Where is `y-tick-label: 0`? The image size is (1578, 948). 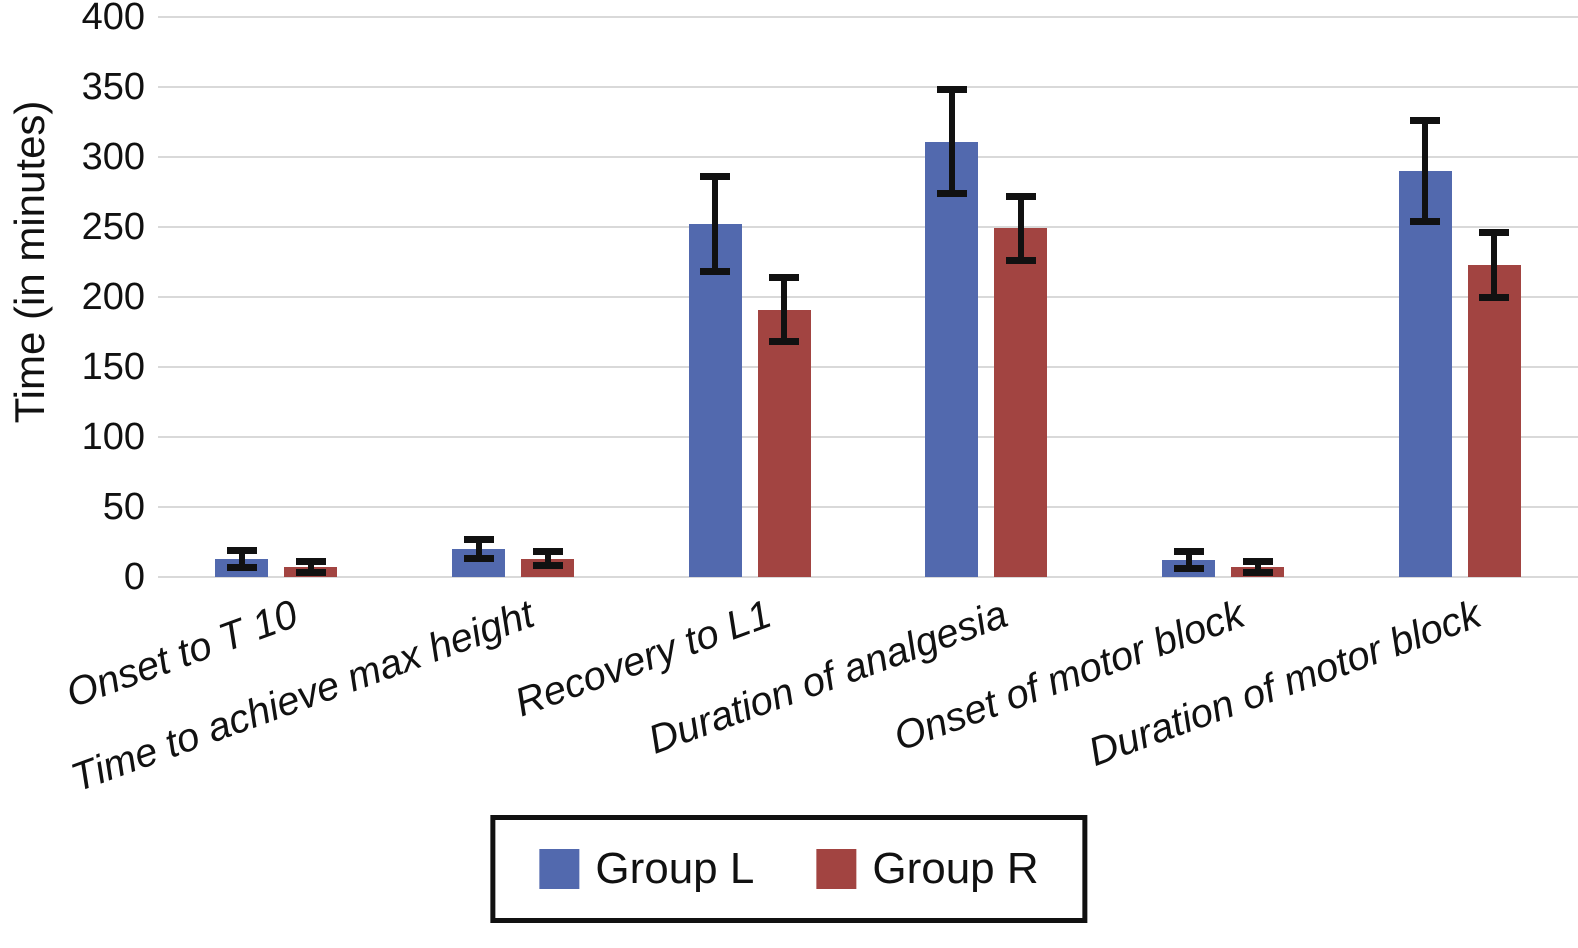
y-tick-label: 0 is located at coordinates (134, 577).